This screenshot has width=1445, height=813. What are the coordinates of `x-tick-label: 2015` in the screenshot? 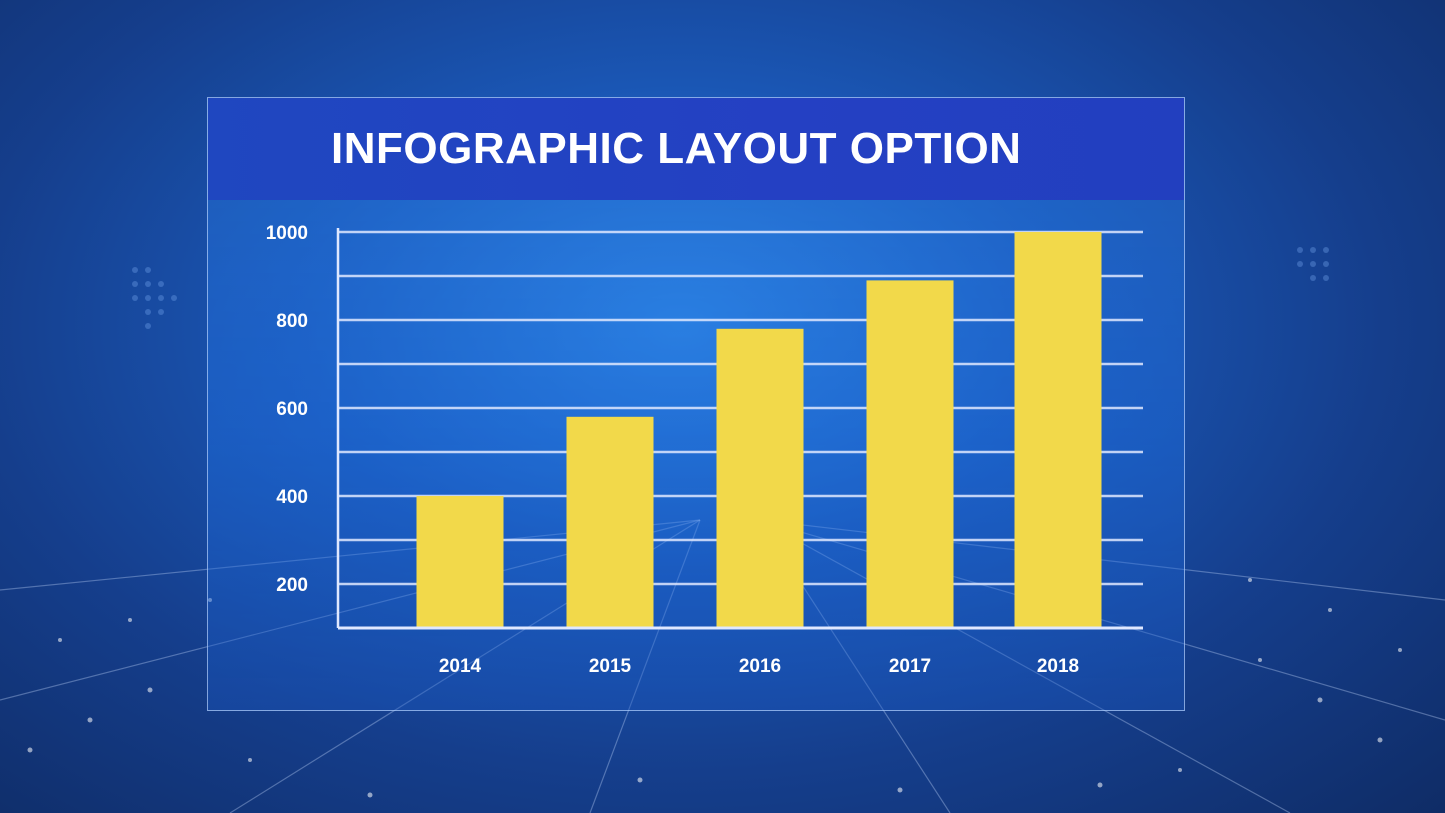 It's located at (610, 666).